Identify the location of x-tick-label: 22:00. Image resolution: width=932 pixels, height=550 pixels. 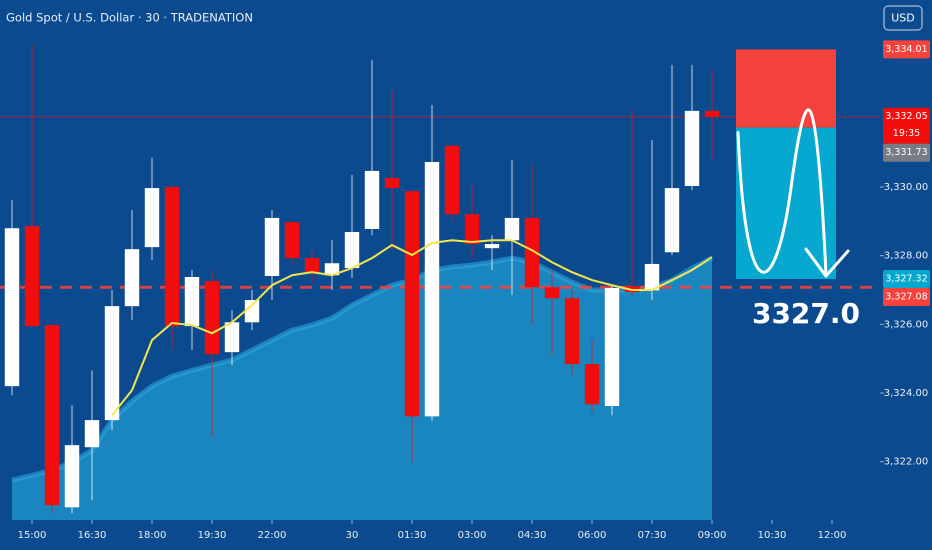
(272, 535).